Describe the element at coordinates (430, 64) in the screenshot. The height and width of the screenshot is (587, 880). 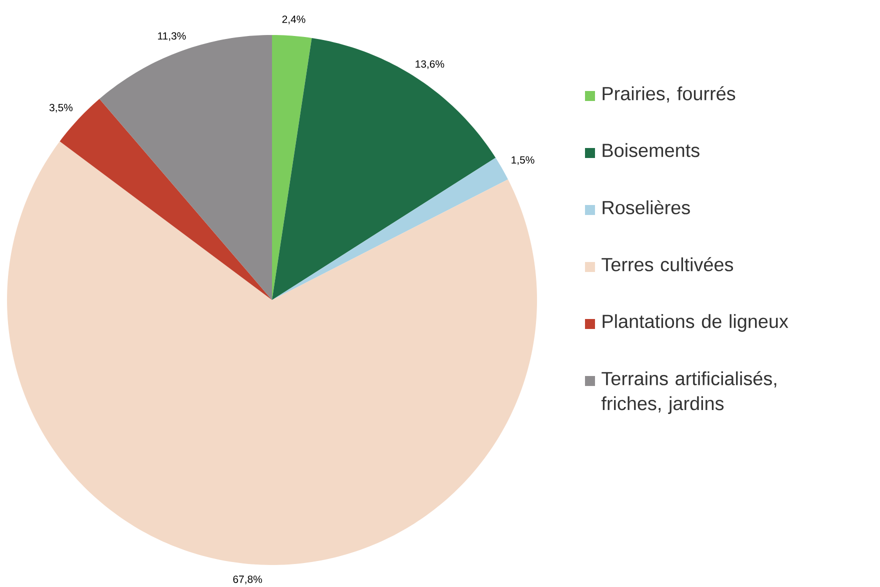
I see `data-label: 13,6%` at that location.